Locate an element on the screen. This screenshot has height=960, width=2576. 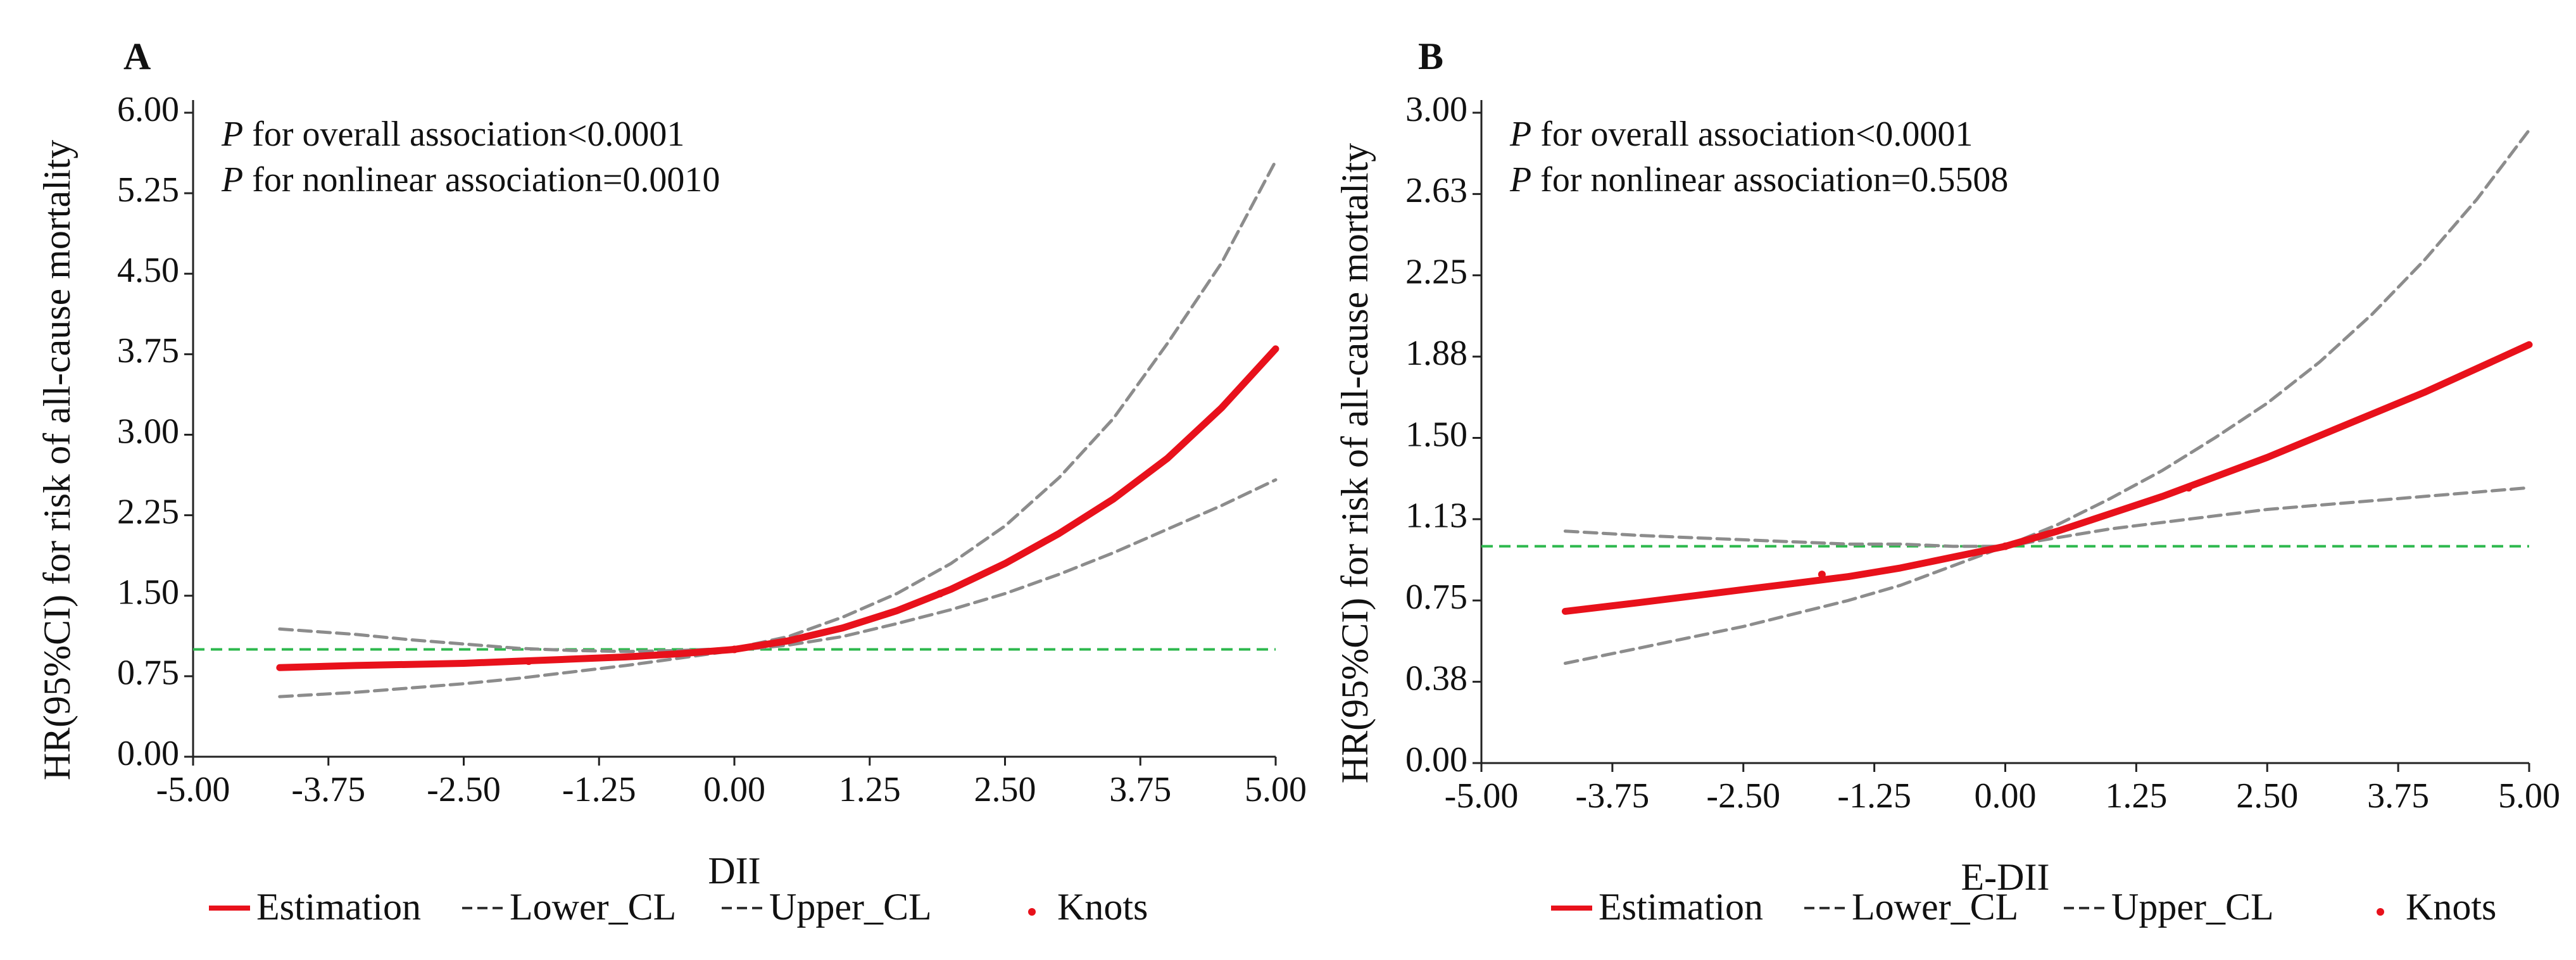
y-tick-label: 5.25 is located at coordinates (148, 190).